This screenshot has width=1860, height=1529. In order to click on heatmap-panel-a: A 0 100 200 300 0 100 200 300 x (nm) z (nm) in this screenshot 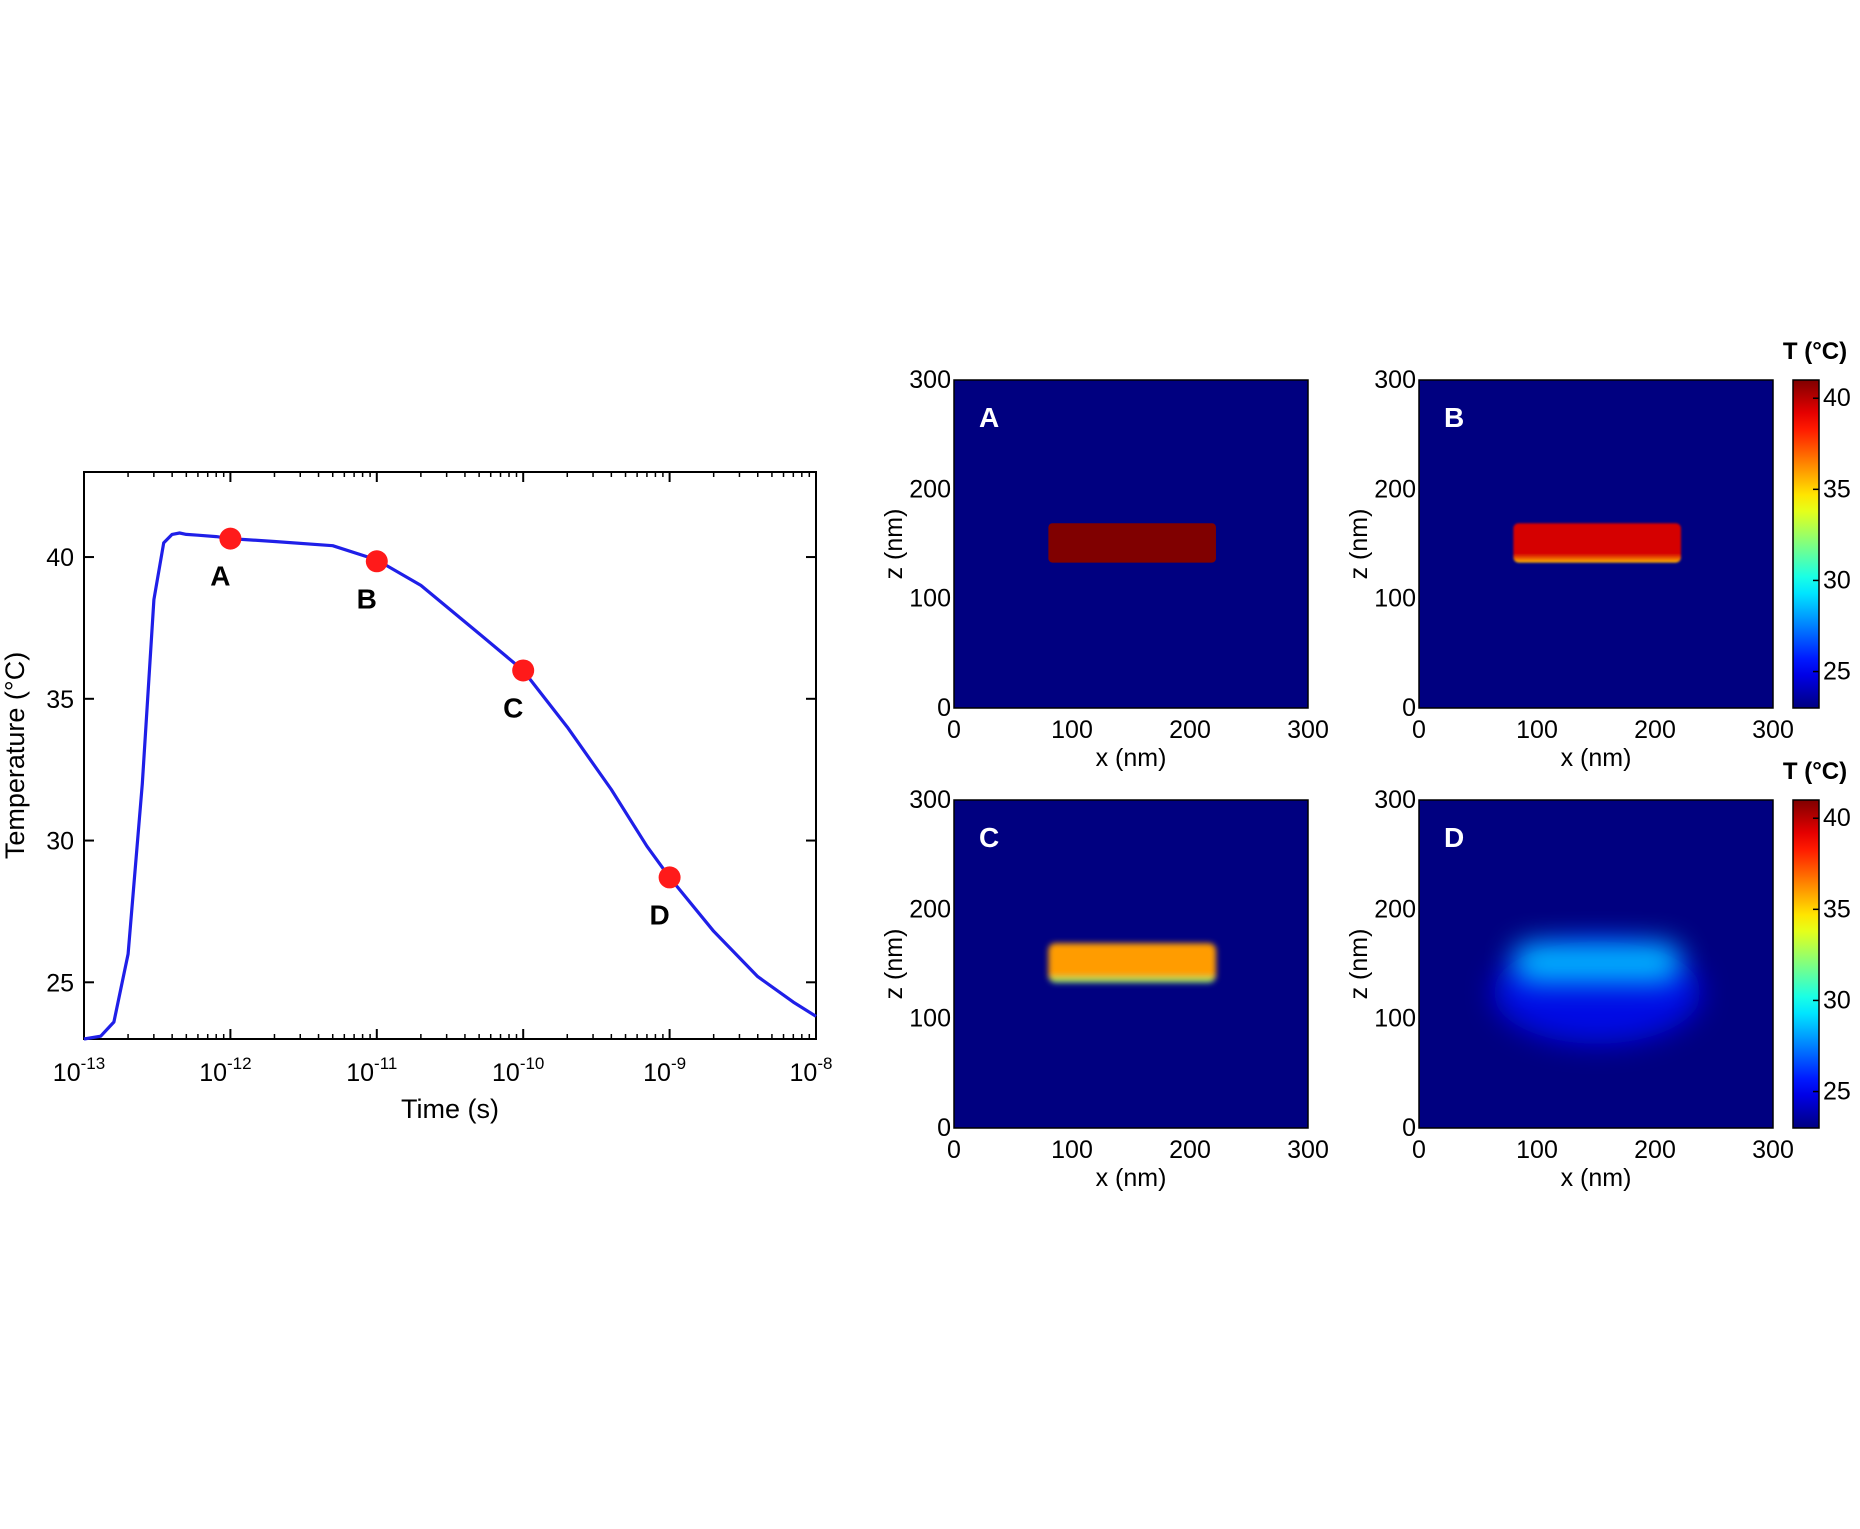, I will do `click(1104, 569)`.